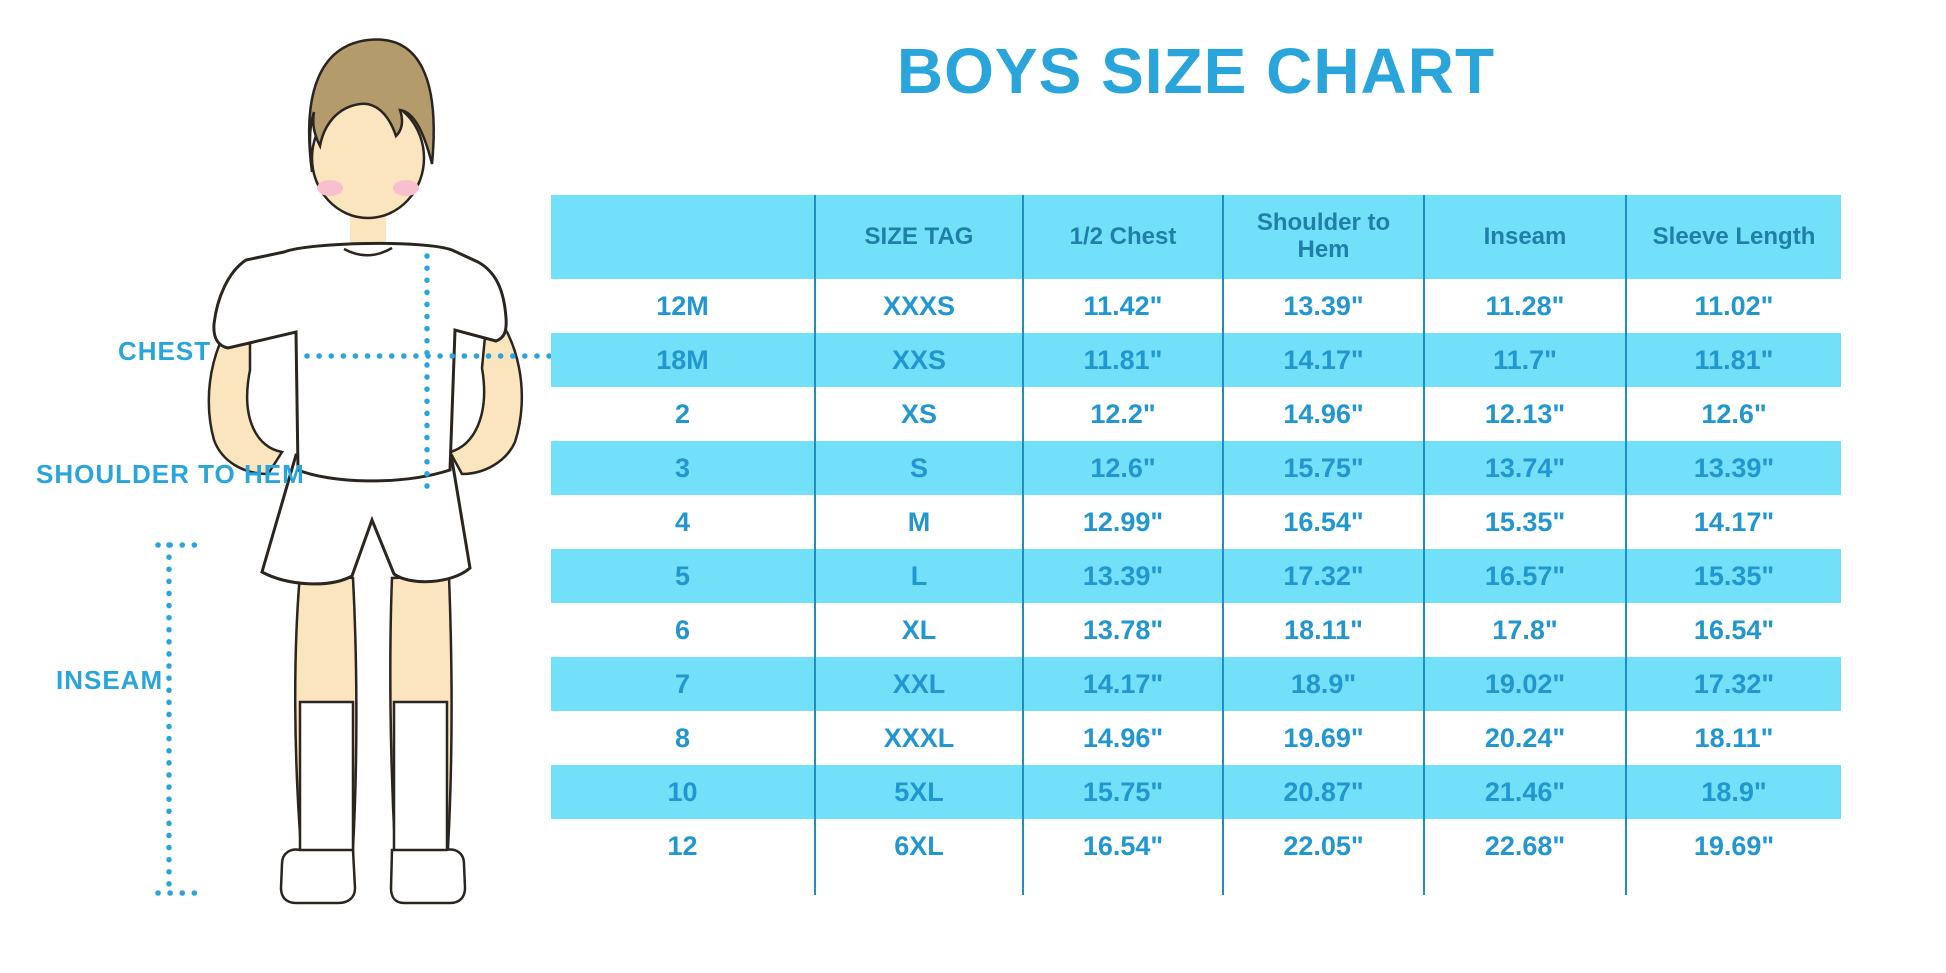 This screenshot has height=973, width=1946. What do you see at coordinates (1524, 792) in the screenshot?
I see `value-cell: 21.46"` at bounding box center [1524, 792].